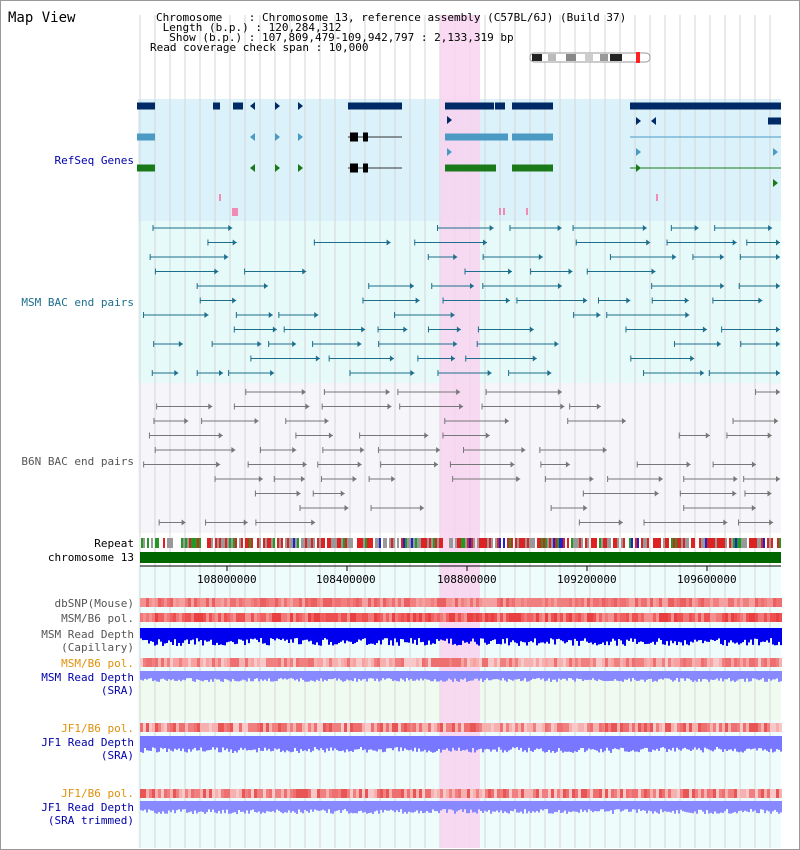  I want to click on track-label-refseq: RefSeq Genes, so click(94, 160).